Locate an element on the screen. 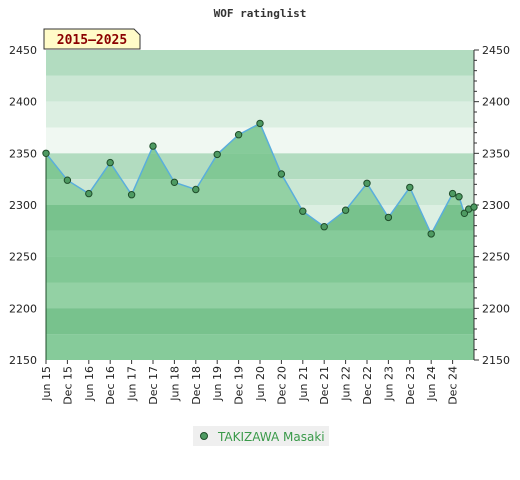 The width and height of the screenshot is (520, 480). legend: TAKIZAWA Masaki is located at coordinates (261, 436).